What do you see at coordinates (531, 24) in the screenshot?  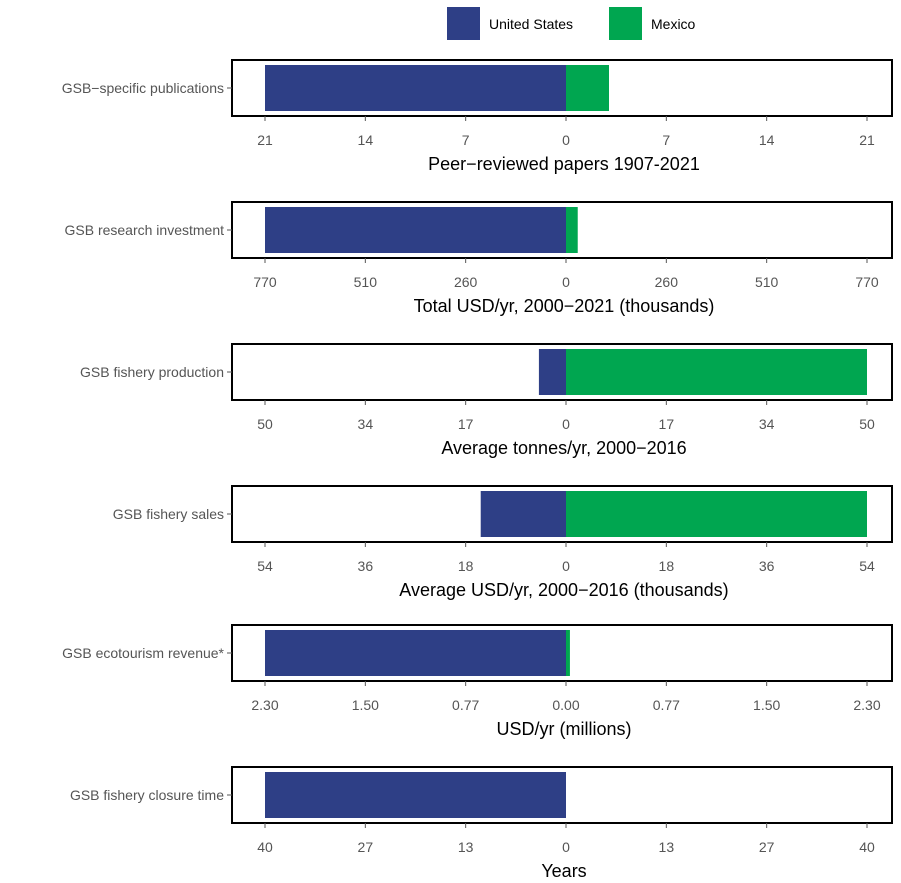 I see `legend-label-united-states: United States` at bounding box center [531, 24].